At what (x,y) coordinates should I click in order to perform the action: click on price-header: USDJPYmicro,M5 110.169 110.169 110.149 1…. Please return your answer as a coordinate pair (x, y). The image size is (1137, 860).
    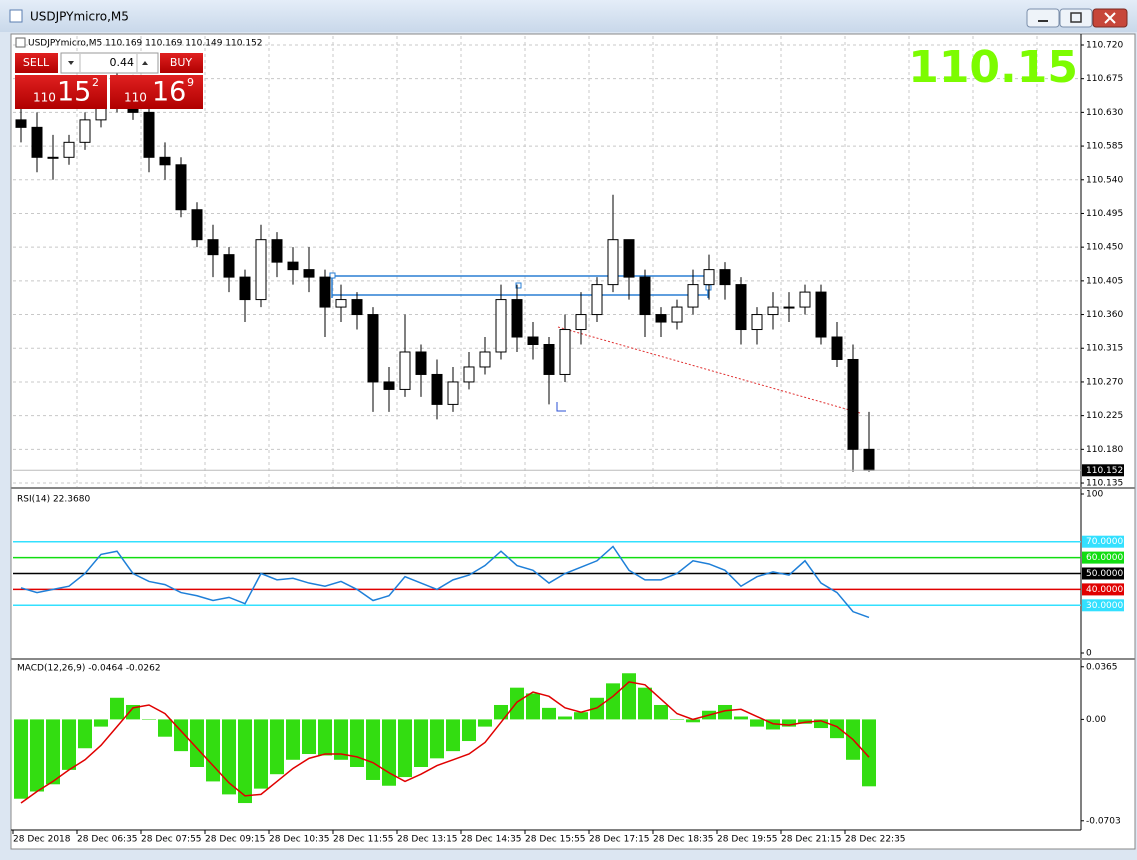
    Looking at the image, I should click on (145, 44).